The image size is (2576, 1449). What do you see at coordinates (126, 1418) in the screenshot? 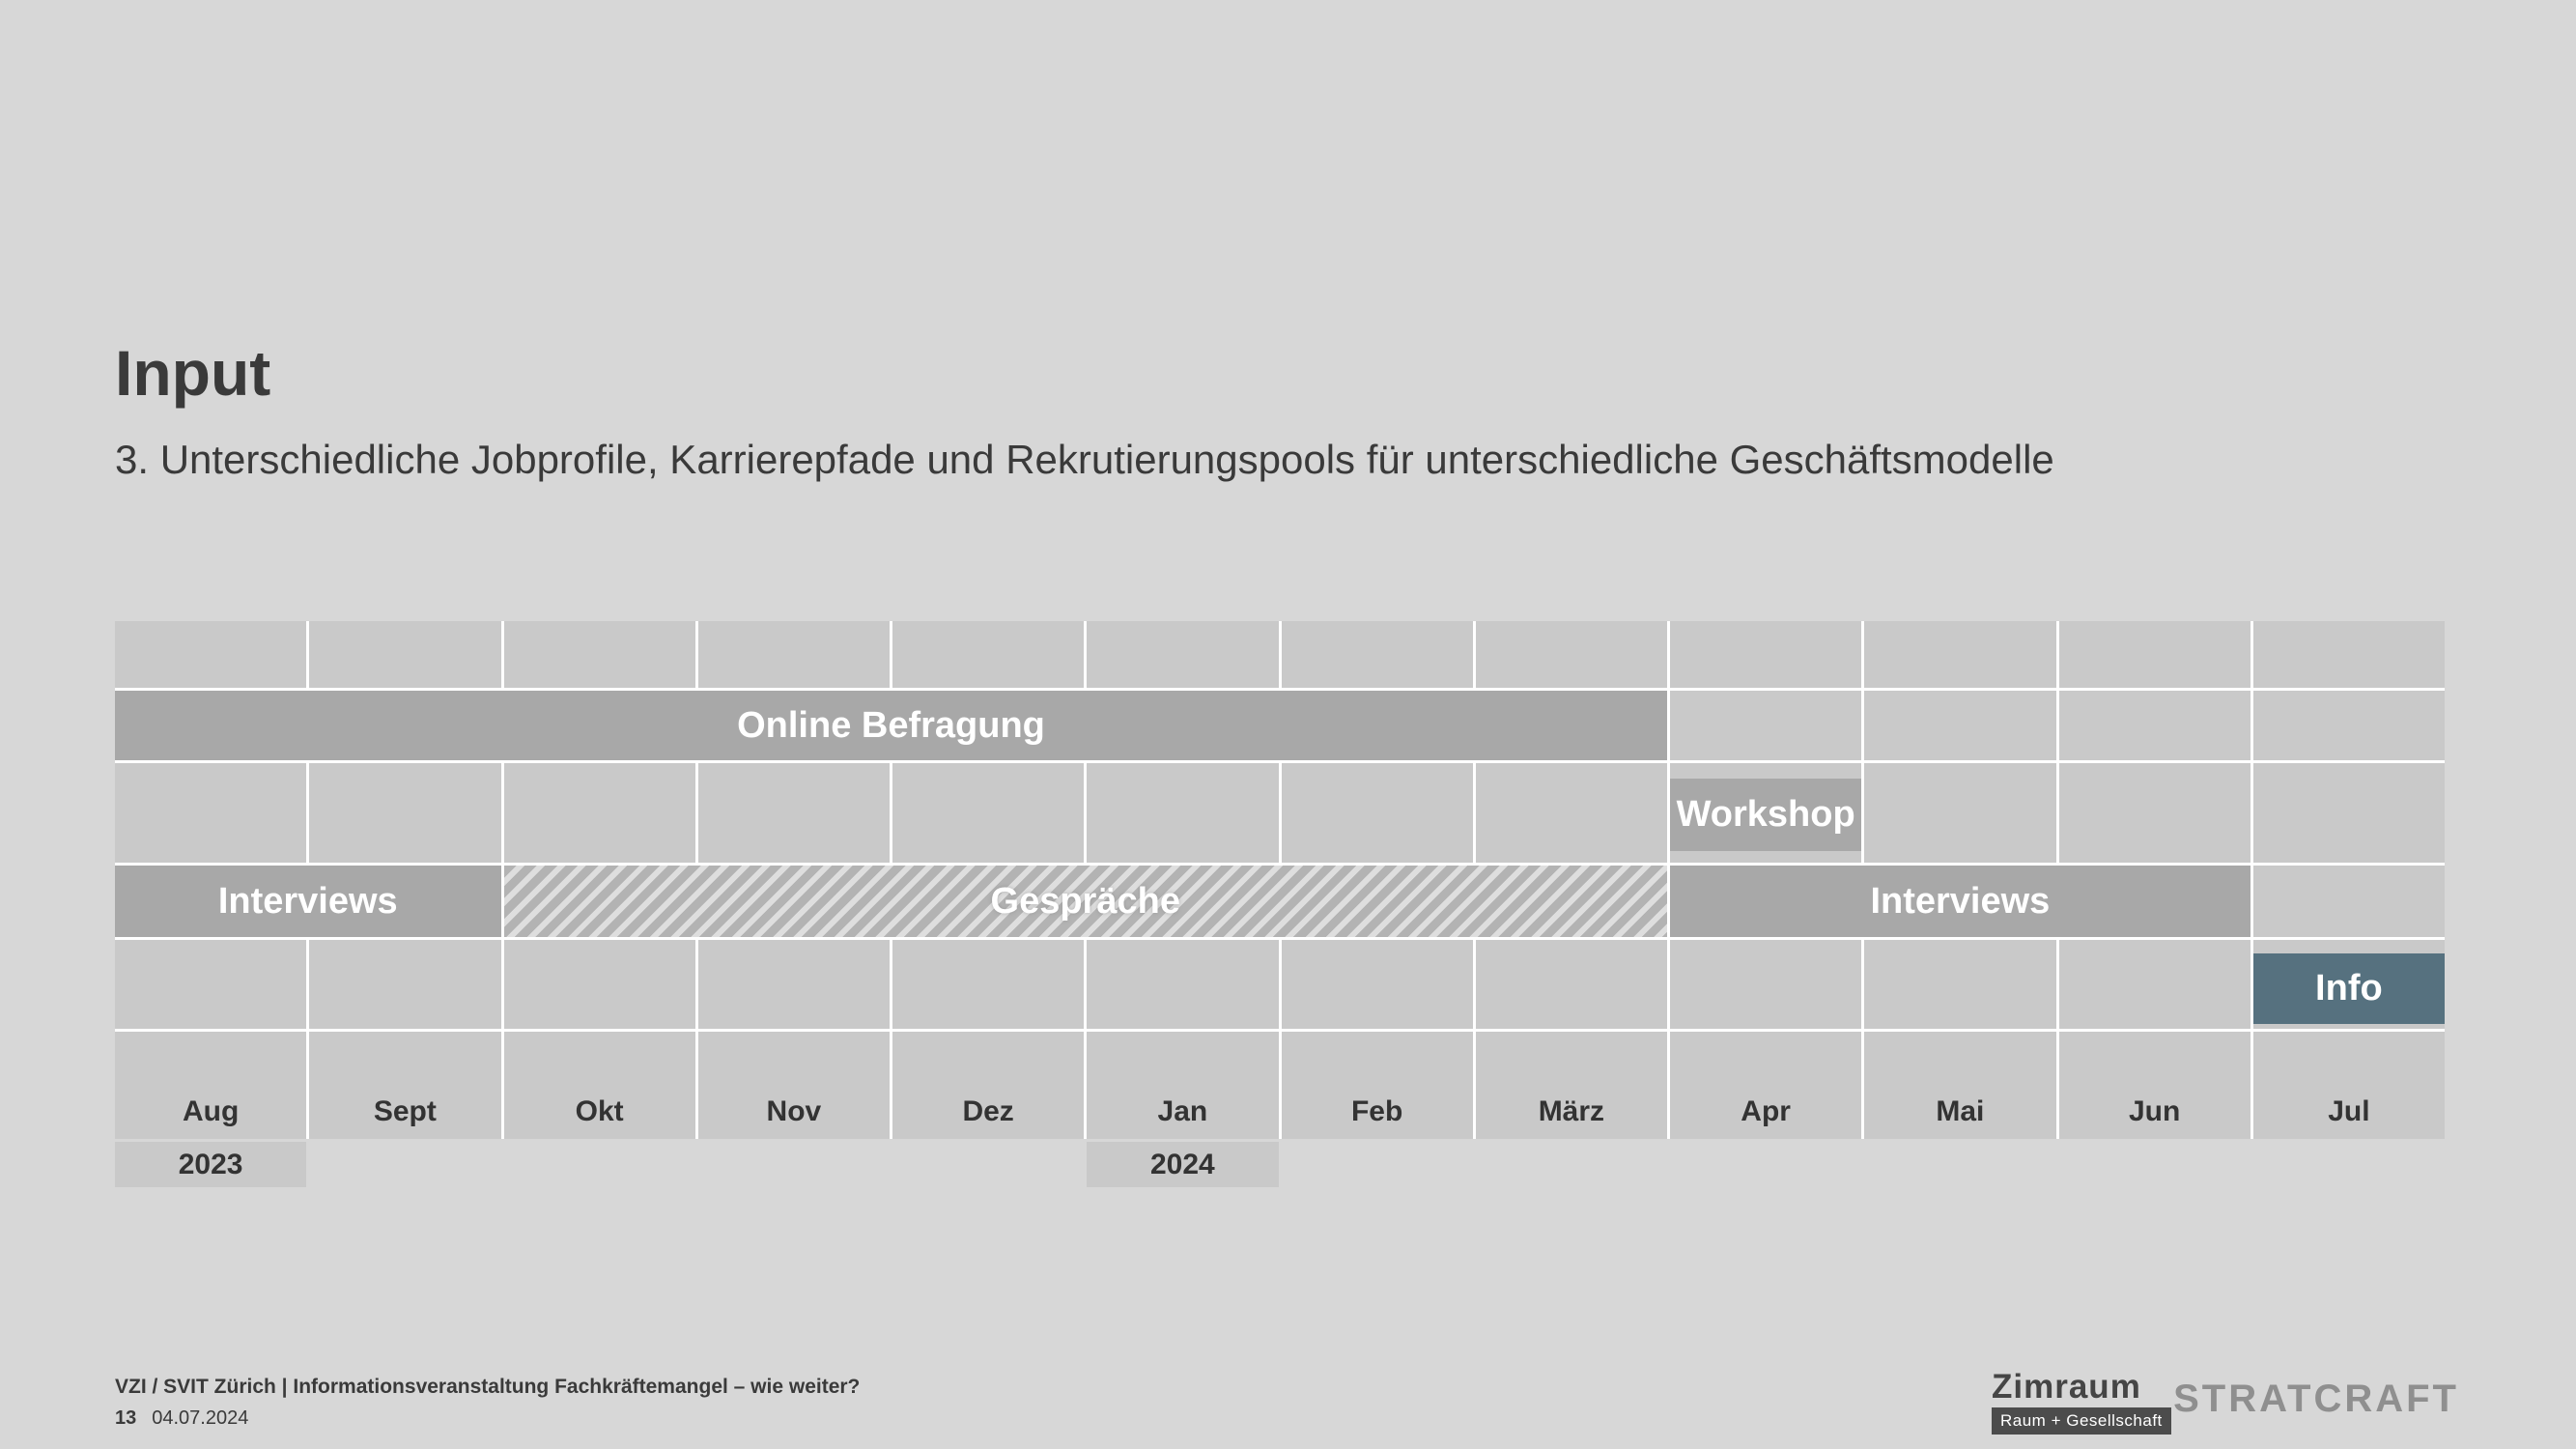
I see `page-number: 13` at bounding box center [126, 1418].